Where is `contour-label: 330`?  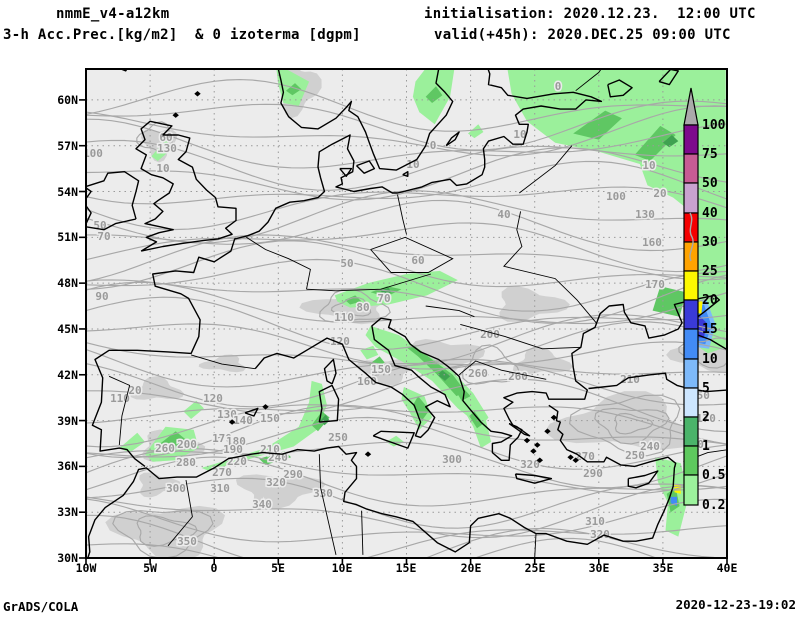 contour-label: 330 is located at coordinates (323, 493).